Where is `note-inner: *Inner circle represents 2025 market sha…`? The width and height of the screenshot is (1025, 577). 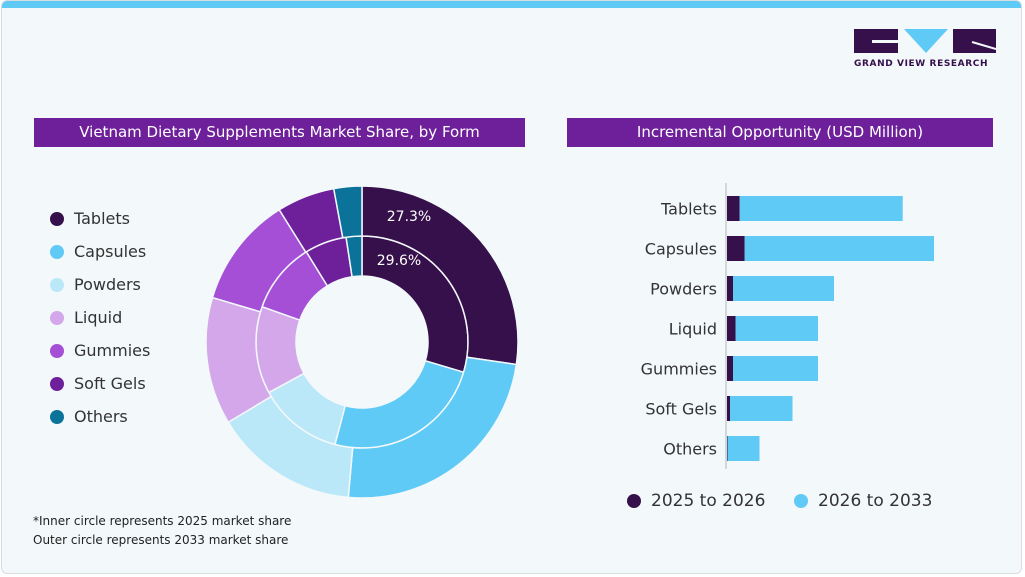
note-inner: *Inner circle represents 2025 market sha… is located at coordinates (162, 521).